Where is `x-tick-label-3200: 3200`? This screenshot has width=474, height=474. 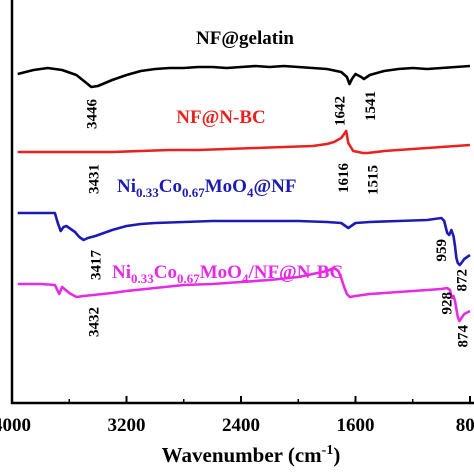
x-tick-label-3200: 3200 is located at coordinates (127, 425).